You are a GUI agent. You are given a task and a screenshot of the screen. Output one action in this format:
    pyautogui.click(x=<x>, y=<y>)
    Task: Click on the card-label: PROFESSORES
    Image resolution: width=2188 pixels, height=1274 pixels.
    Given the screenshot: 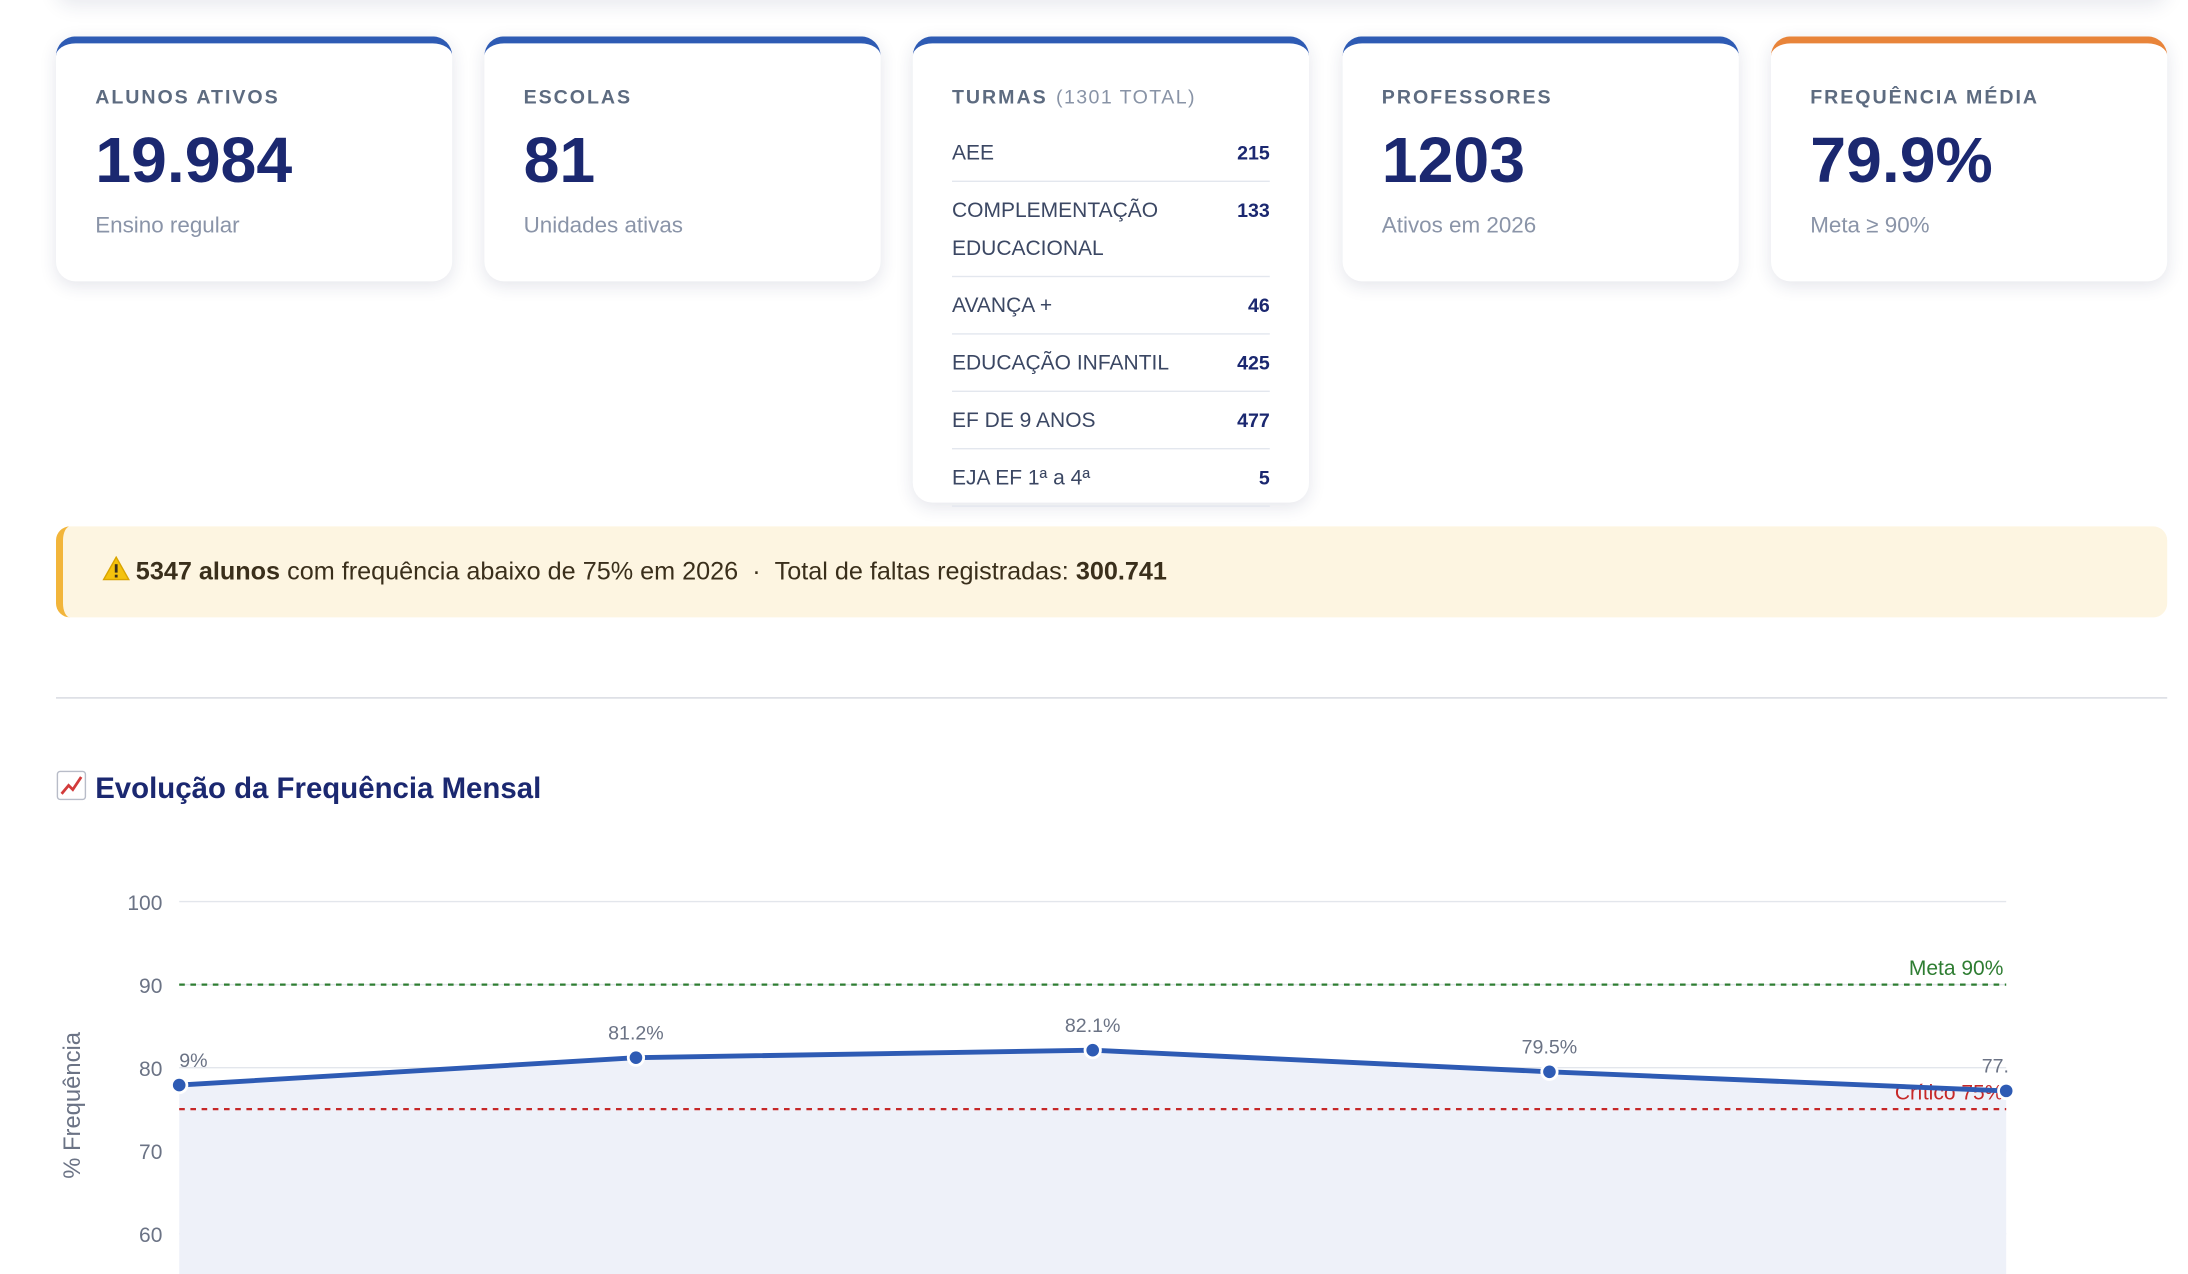 What is the action you would take?
    pyautogui.click(x=1467, y=96)
    